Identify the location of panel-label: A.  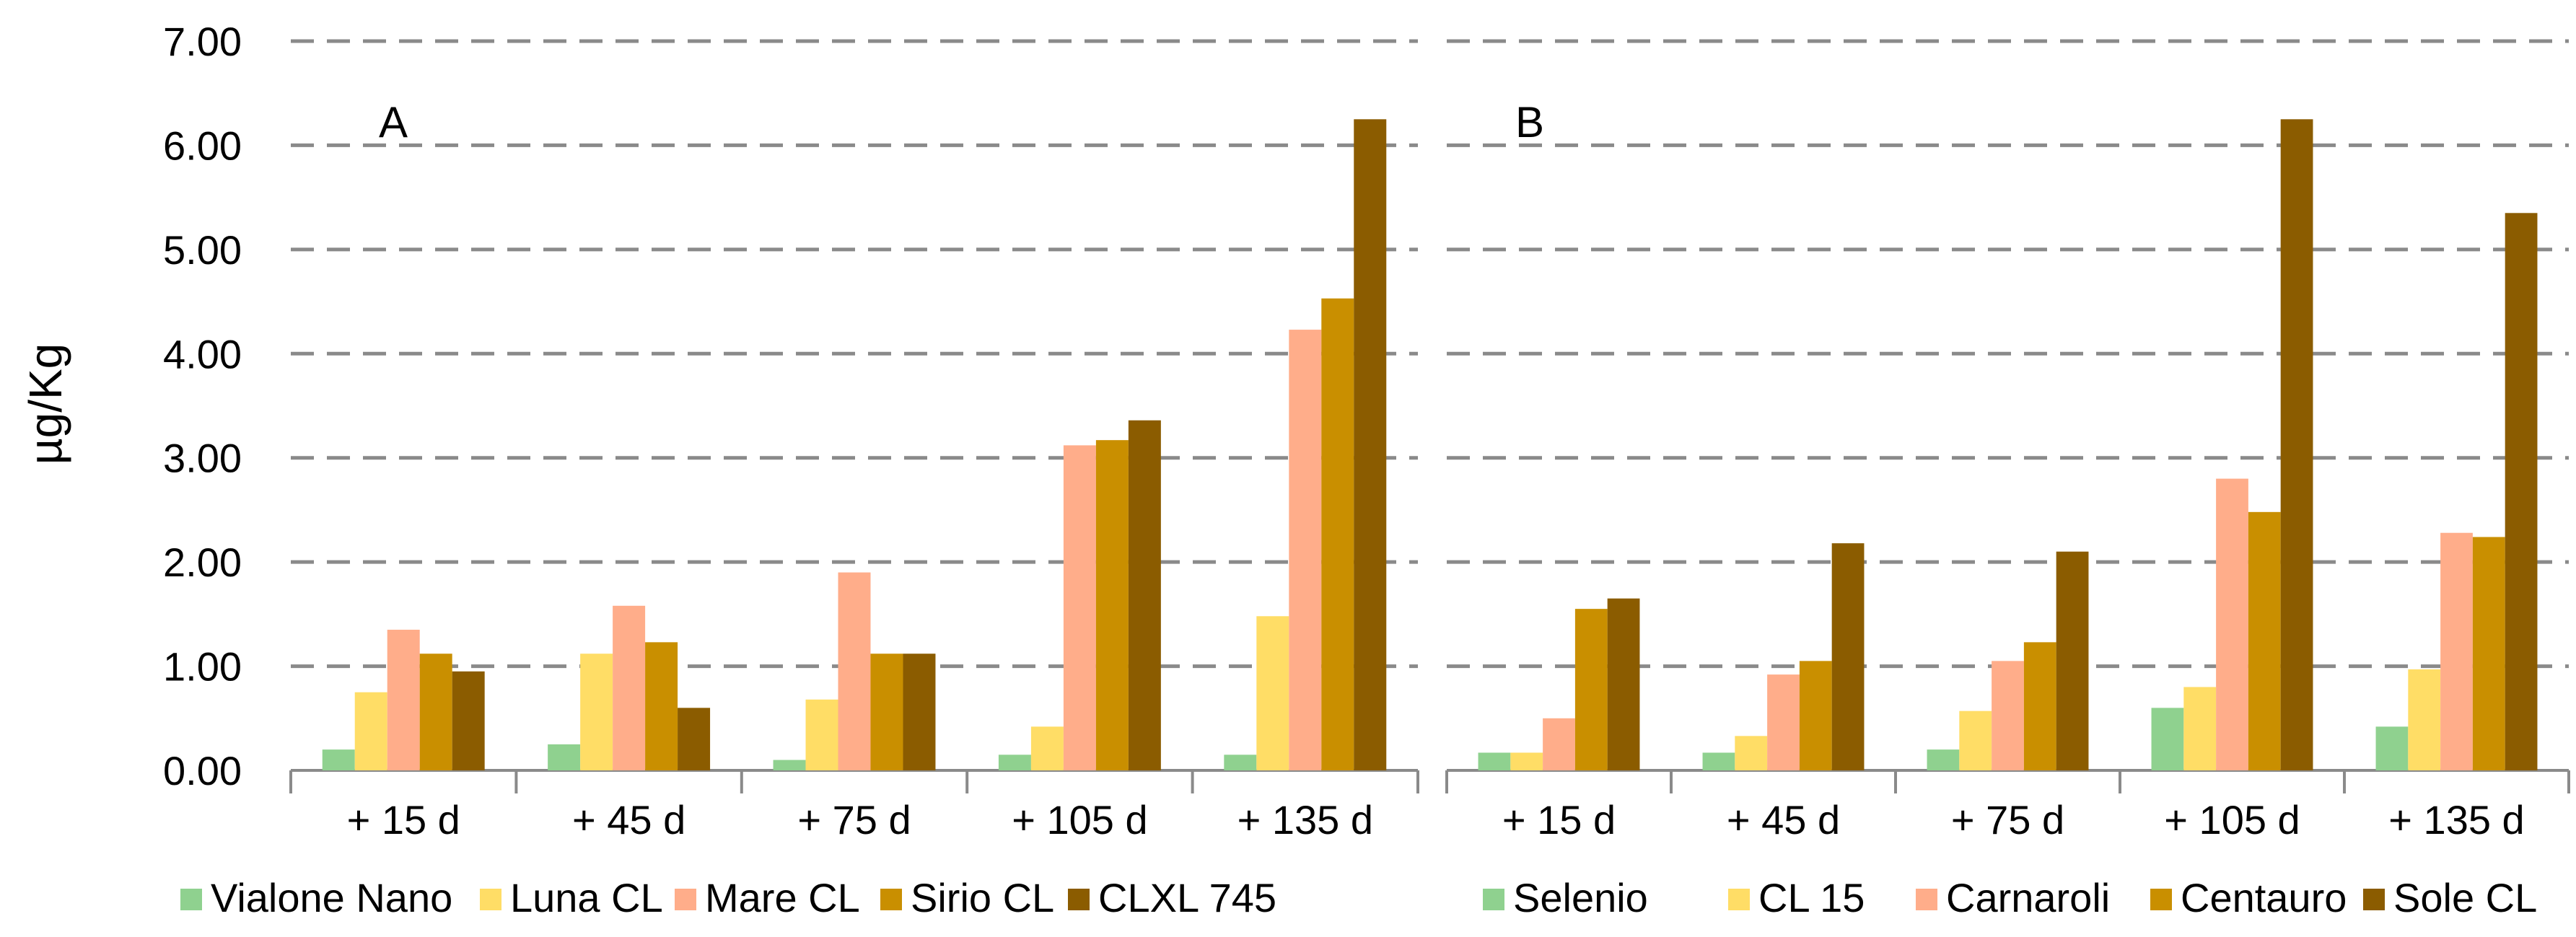
(393, 122).